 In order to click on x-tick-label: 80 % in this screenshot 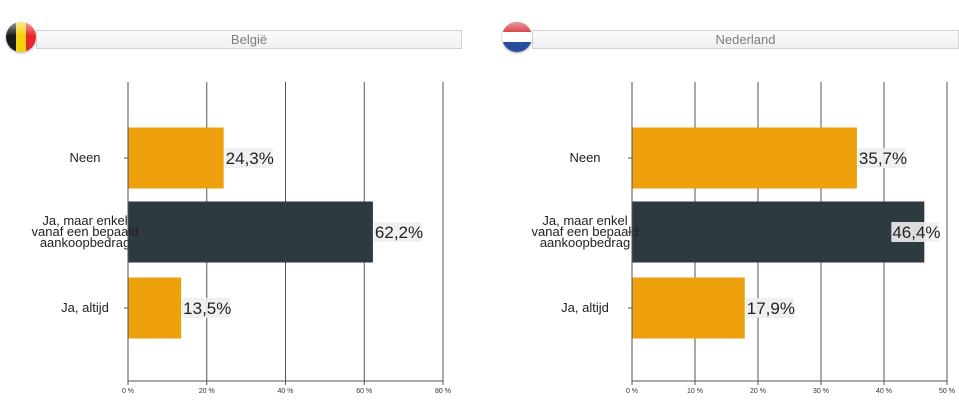, I will do `click(443, 391)`.